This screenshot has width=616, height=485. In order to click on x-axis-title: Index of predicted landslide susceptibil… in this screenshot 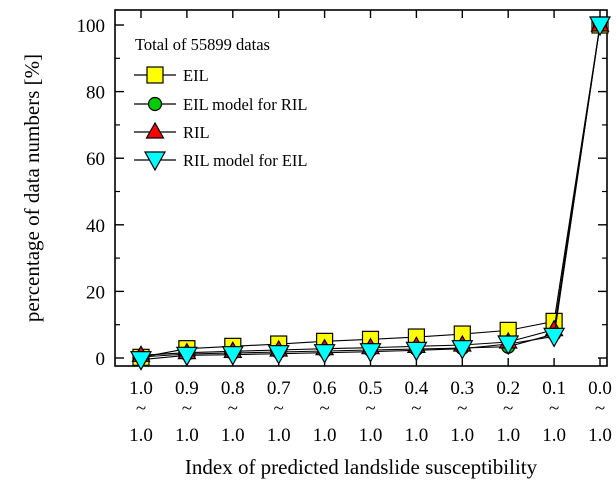, I will do `click(361, 467)`.